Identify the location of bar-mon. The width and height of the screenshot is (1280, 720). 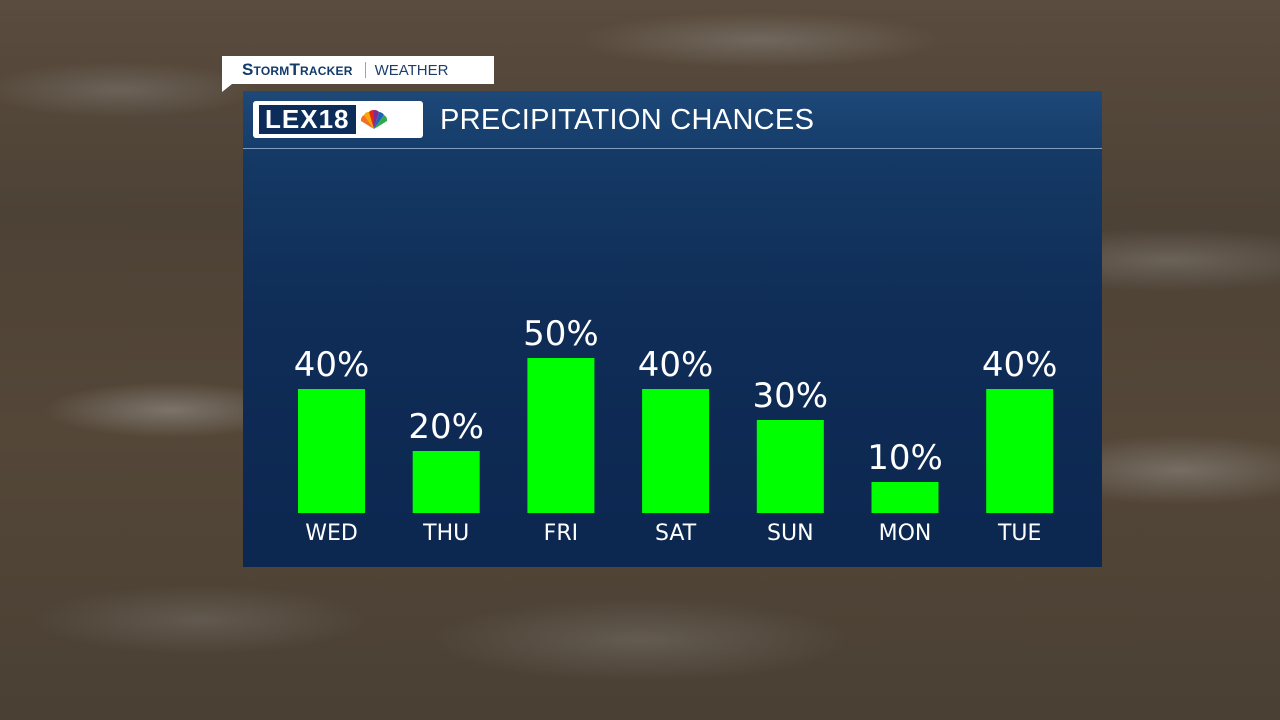
(905, 497).